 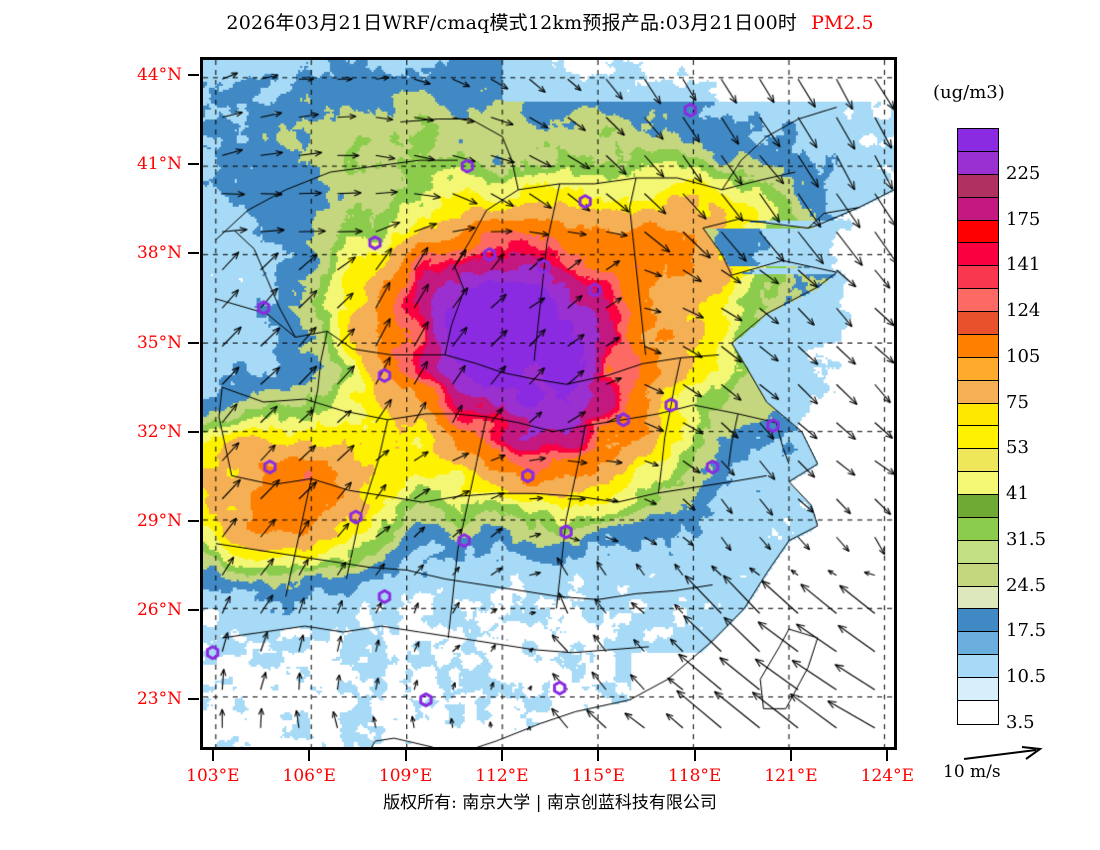 I want to click on lon-axis-label: 106°E, so click(x=309, y=776).